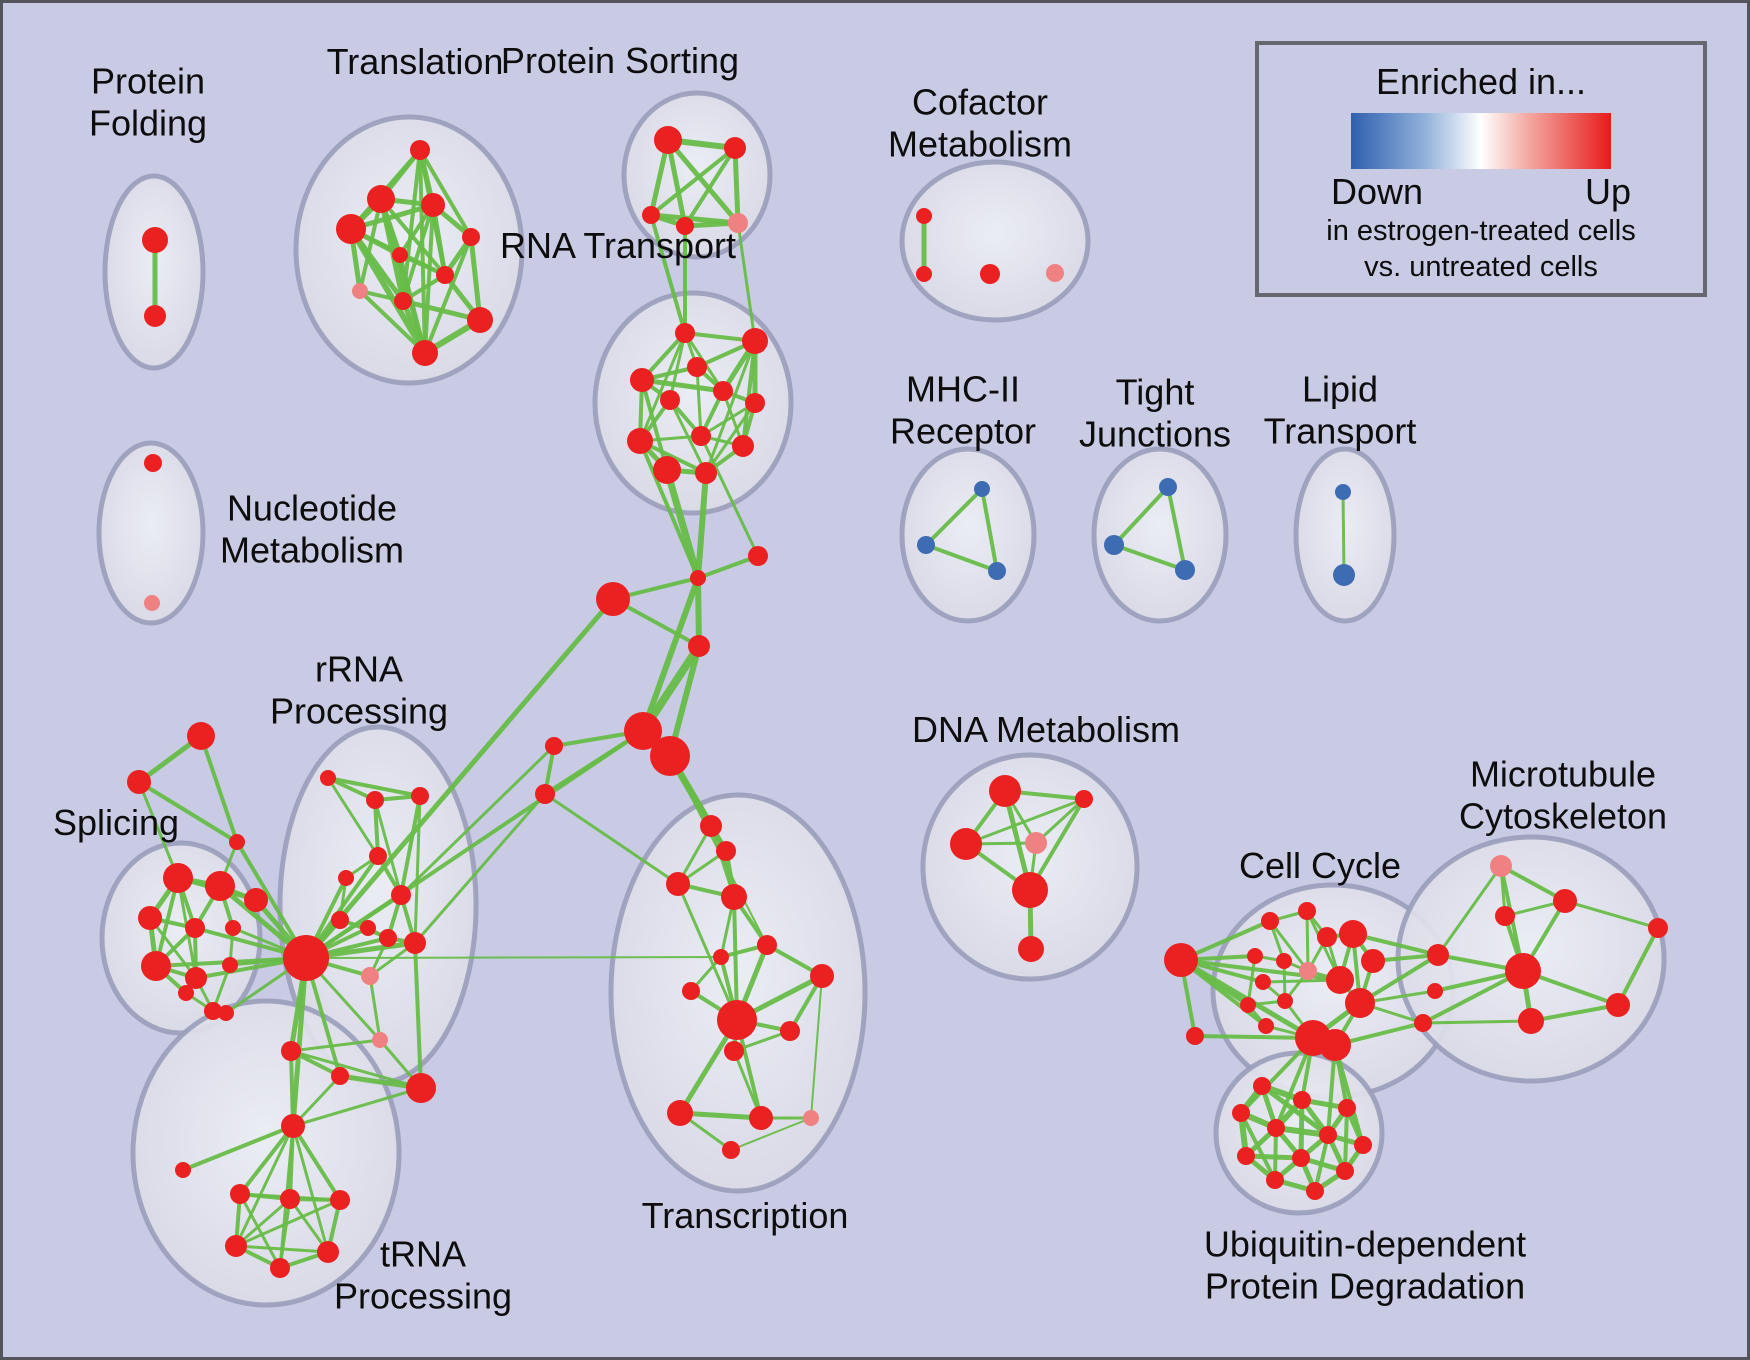 The image size is (1750, 1360). I want to click on legend-caption-line2: vs. untreated cells, so click(1481, 267).